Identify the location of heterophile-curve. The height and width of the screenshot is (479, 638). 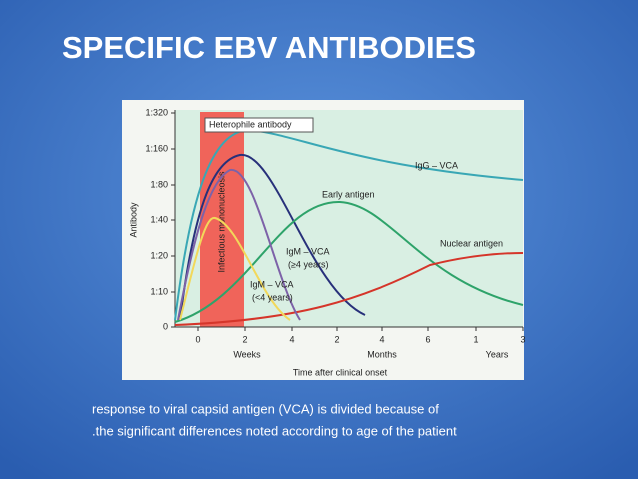
(272, 237).